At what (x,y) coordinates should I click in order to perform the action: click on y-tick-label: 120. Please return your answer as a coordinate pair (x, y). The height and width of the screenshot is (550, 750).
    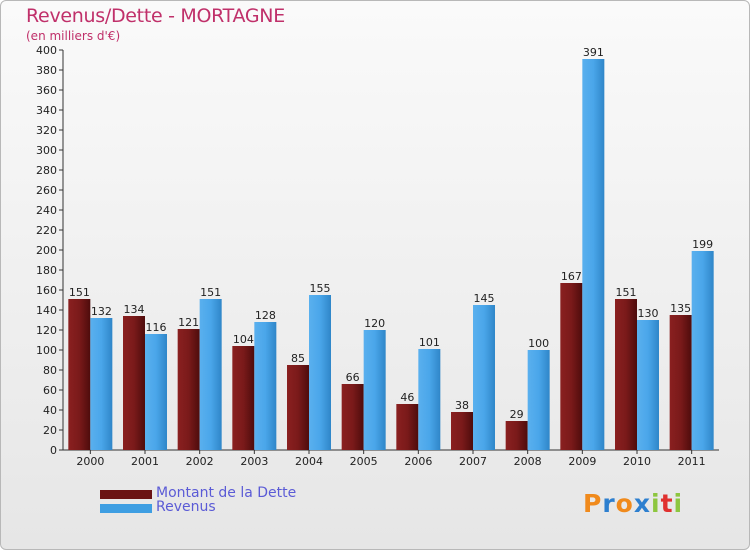
    Looking at the image, I should click on (46, 330).